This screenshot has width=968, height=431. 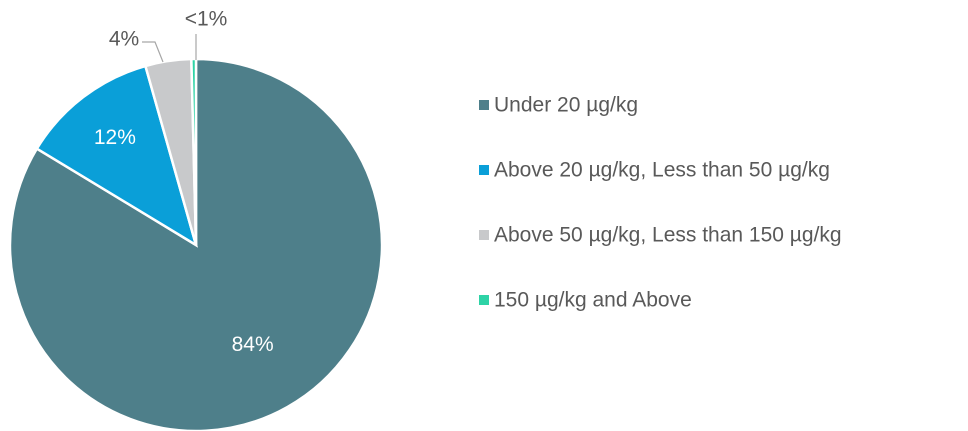 What do you see at coordinates (206, 19) in the screenshot?
I see `data-label: <1%` at bounding box center [206, 19].